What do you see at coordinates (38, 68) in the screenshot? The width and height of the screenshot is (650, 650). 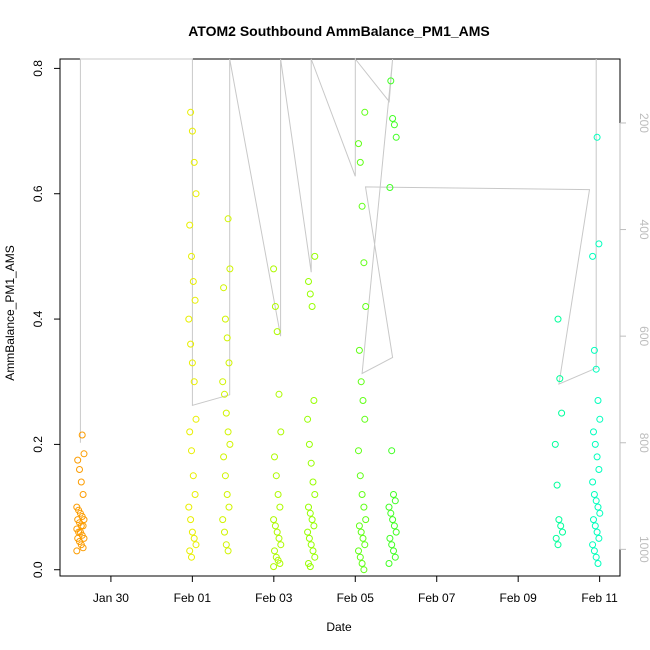 I see `y-tick-label: 0.8` at bounding box center [38, 68].